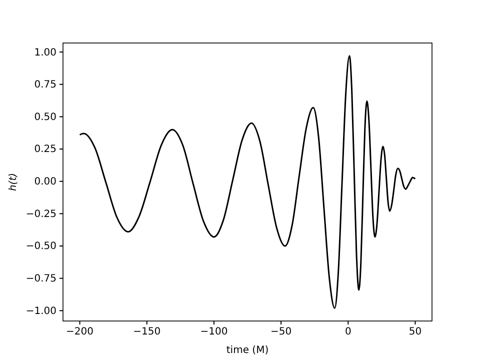 This screenshot has height=361, width=480. What do you see at coordinates (247, 350) in the screenshot?
I see `x-axis-title: time (M)` at bounding box center [247, 350].